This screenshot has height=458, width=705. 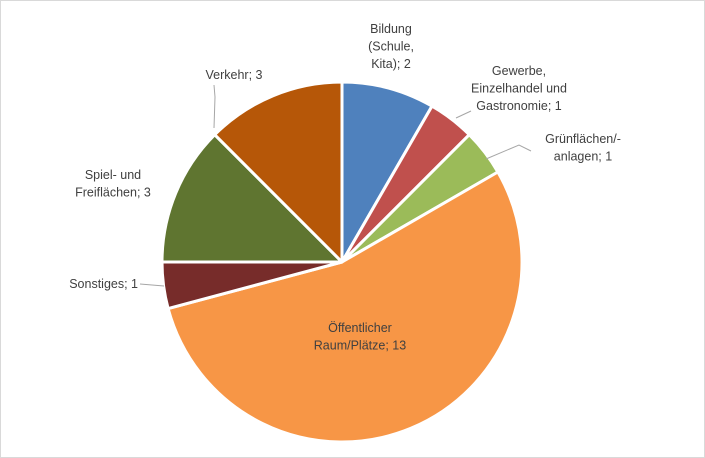 I want to click on data-label-line: Raum/Plätze; 13, so click(x=360, y=346).